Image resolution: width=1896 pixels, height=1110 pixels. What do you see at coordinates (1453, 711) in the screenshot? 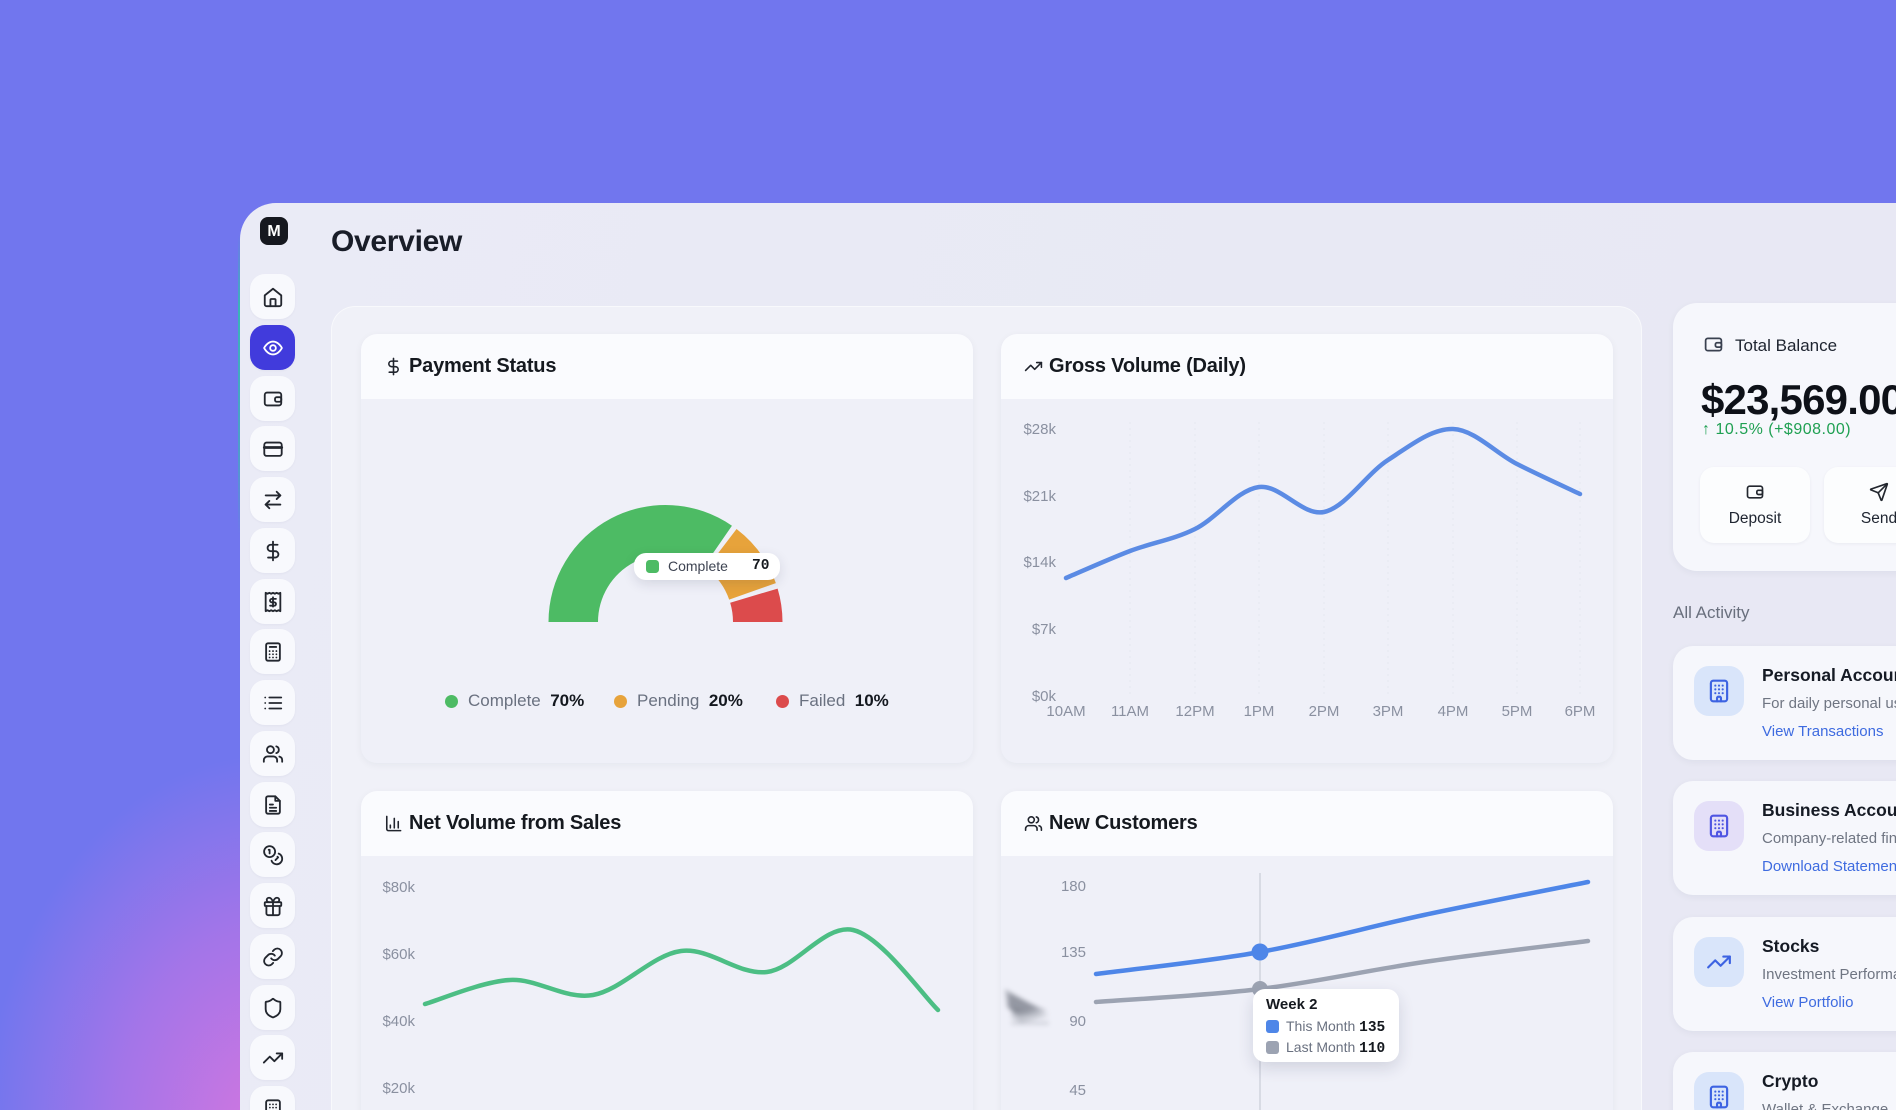
I see `svg-text: 4PM` at bounding box center [1453, 711].